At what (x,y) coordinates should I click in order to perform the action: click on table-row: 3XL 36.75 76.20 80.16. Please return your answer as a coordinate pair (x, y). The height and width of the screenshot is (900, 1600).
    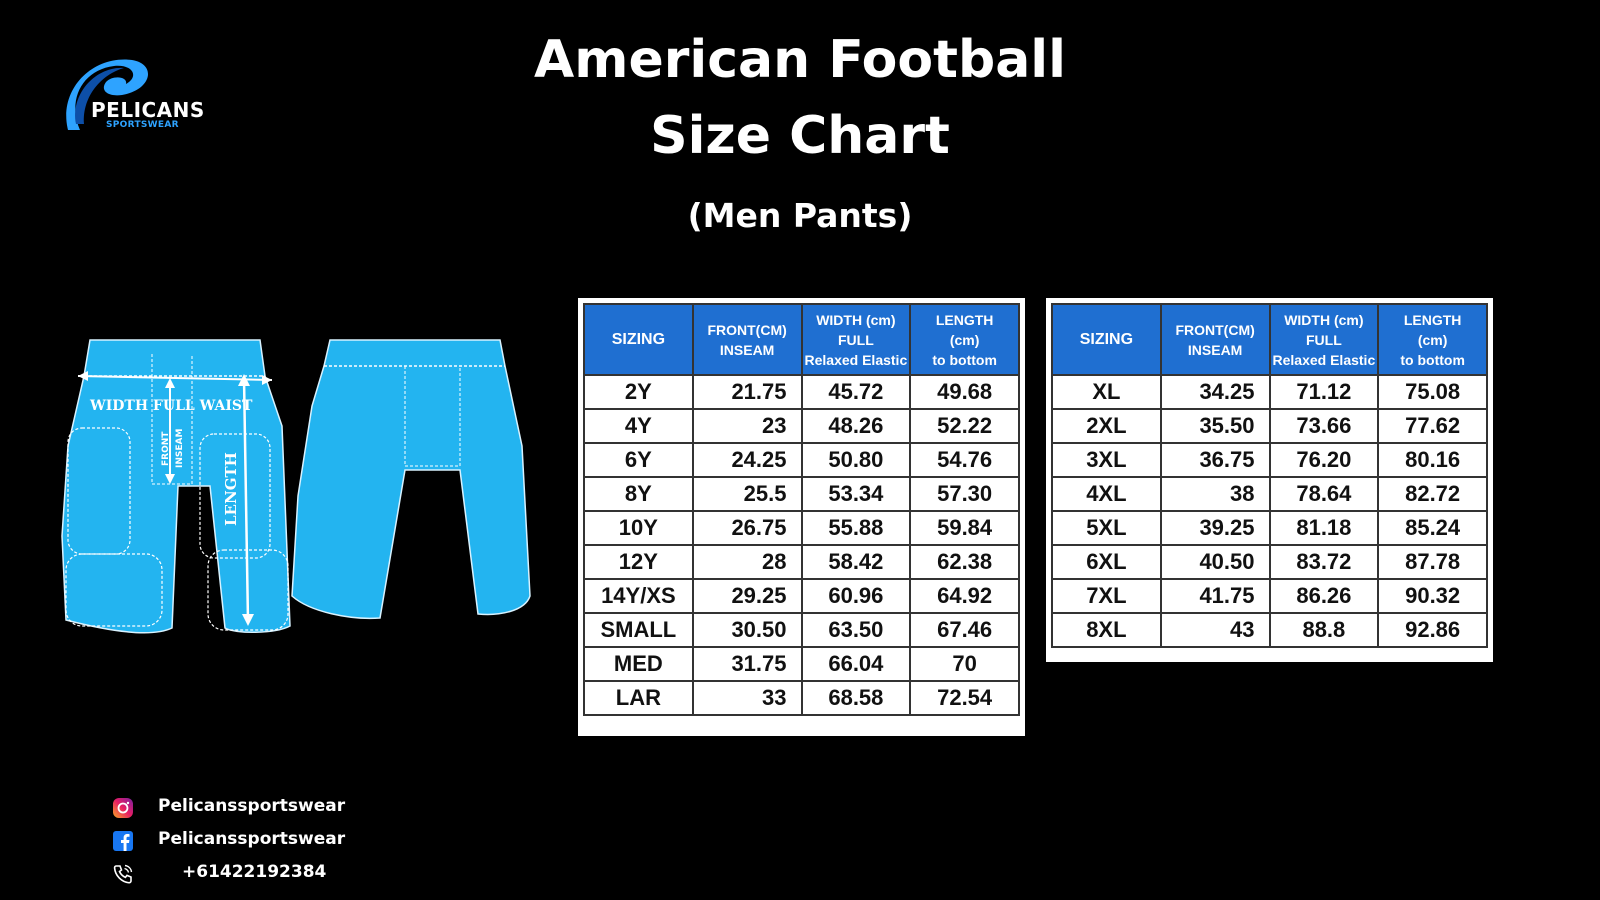
    Looking at the image, I should click on (1269, 460).